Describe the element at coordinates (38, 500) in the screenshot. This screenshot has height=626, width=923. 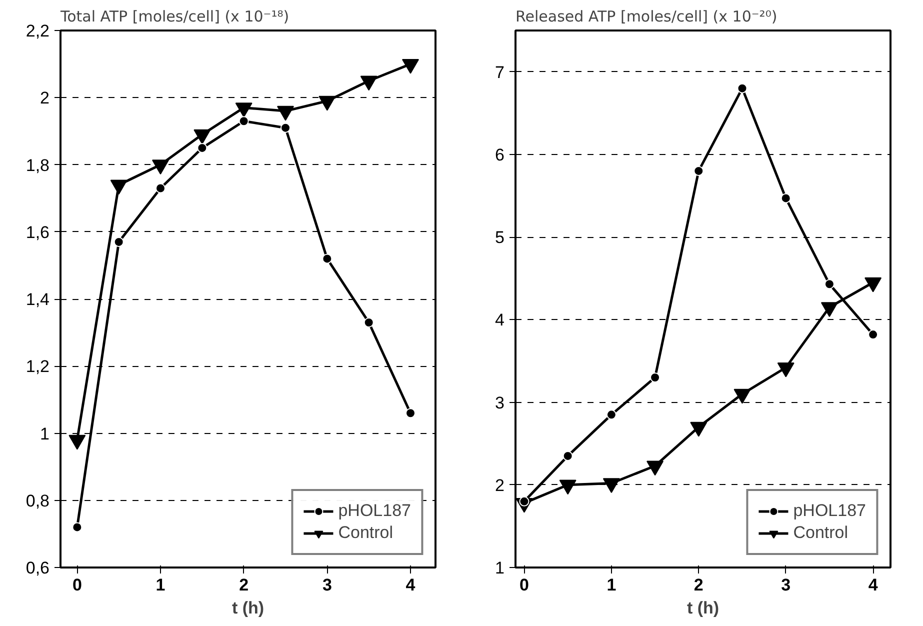
I see `y-tick-label: 0,8` at that location.